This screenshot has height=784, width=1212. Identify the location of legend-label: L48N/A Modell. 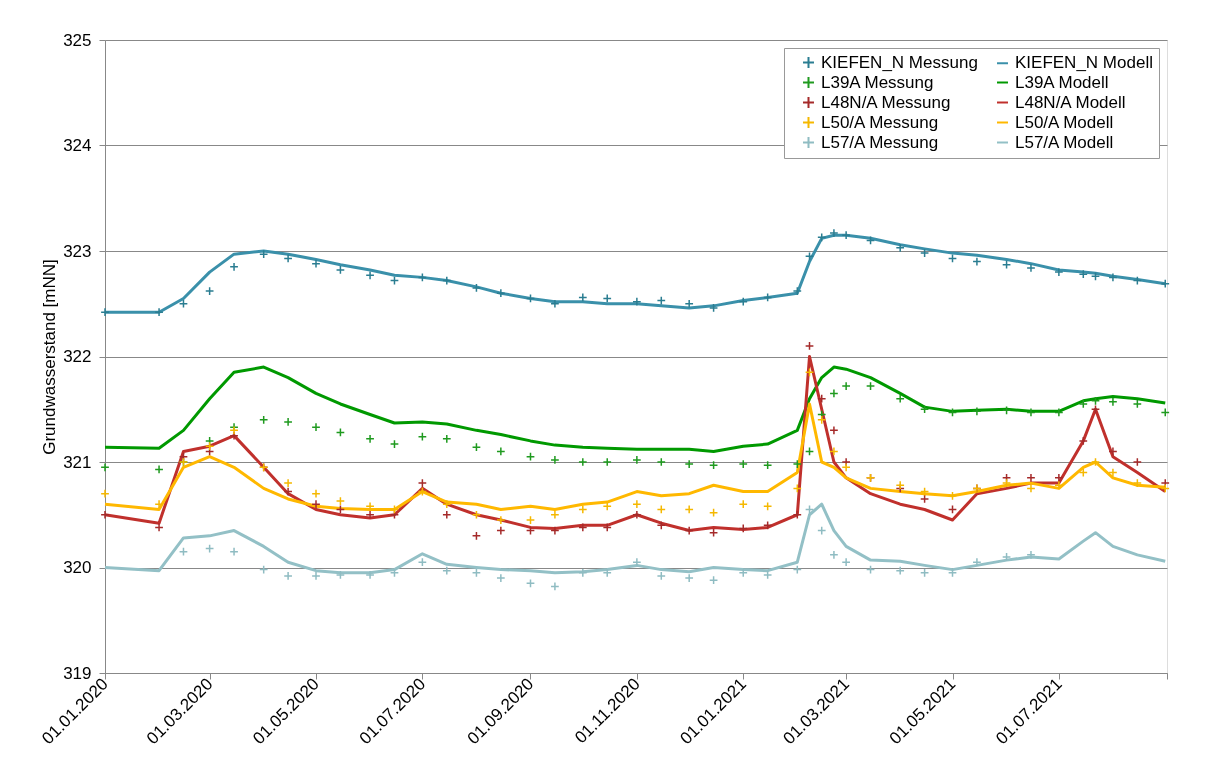
(1070, 102).